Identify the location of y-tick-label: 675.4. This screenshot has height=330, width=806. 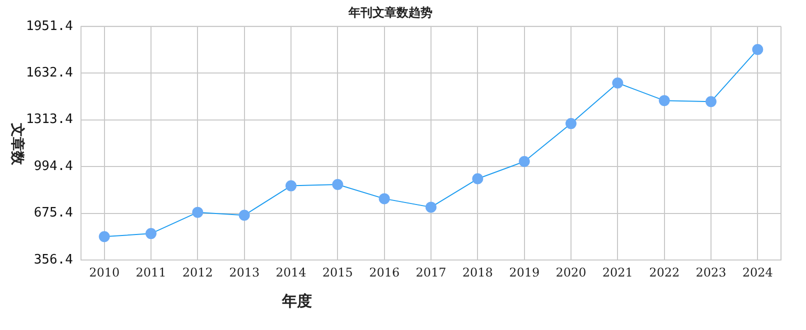
(54, 213).